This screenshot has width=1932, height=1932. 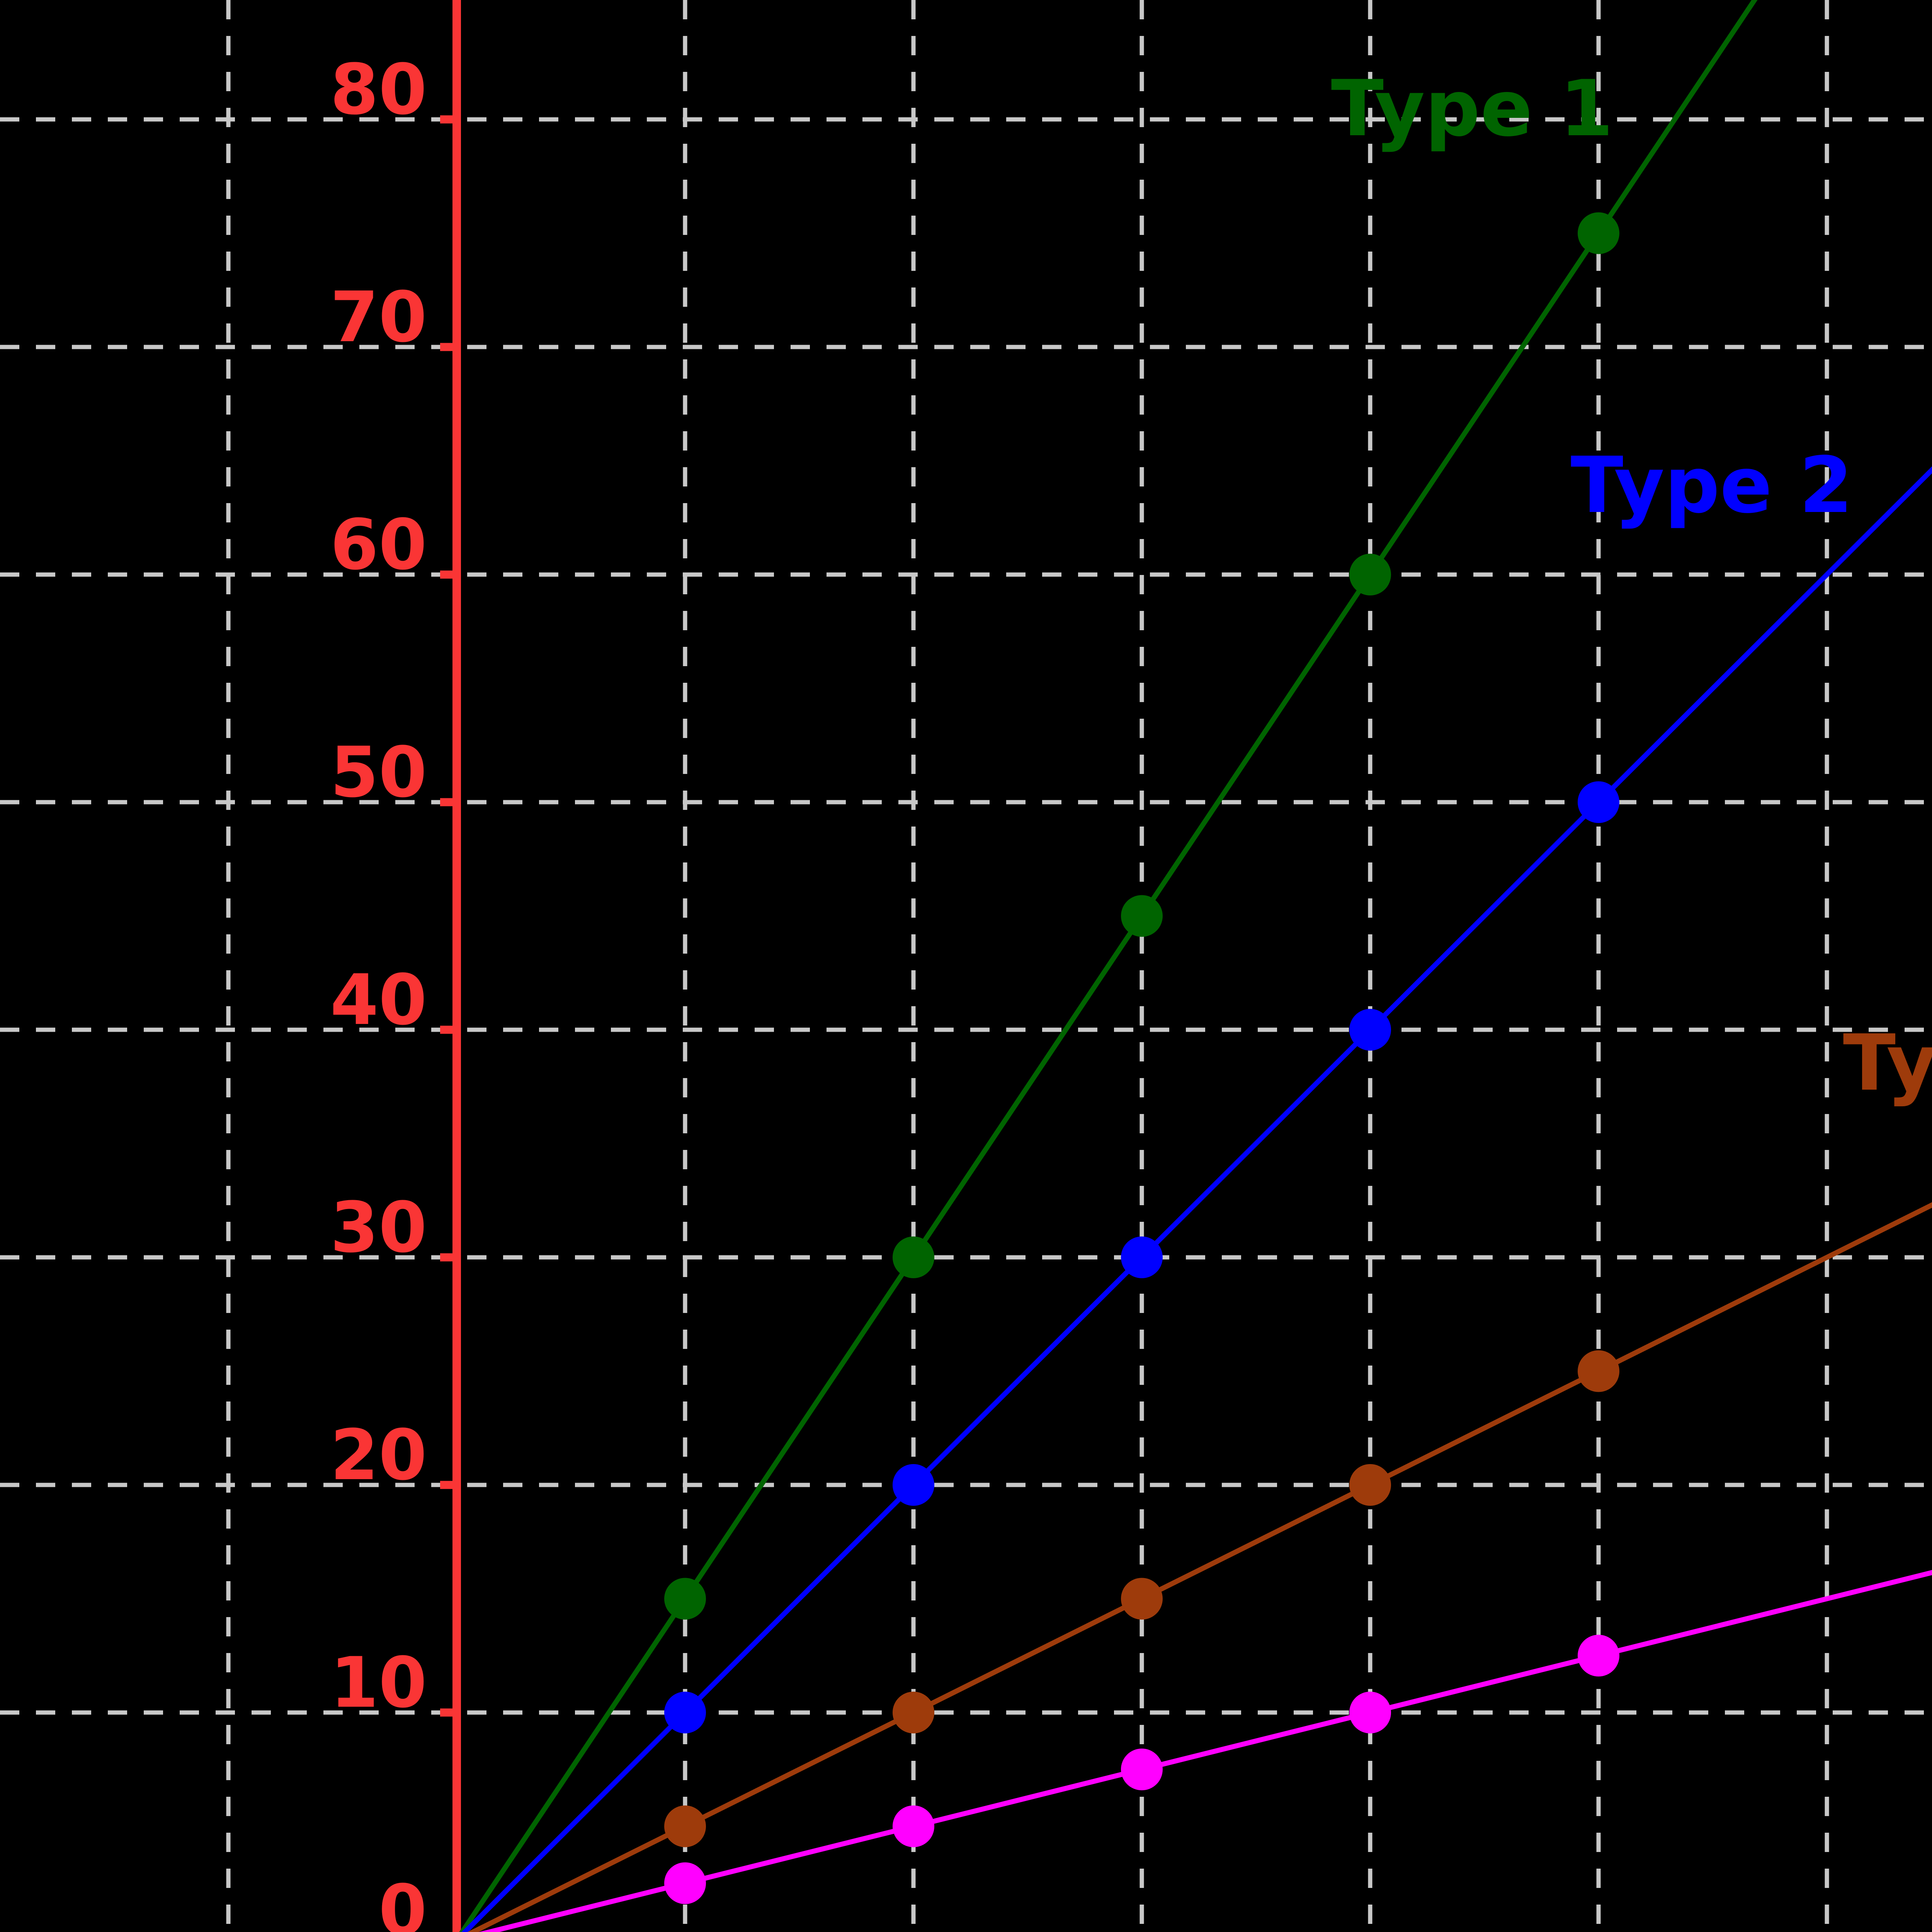 I want to click on y-tick-label: 70, so click(x=378, y=317).